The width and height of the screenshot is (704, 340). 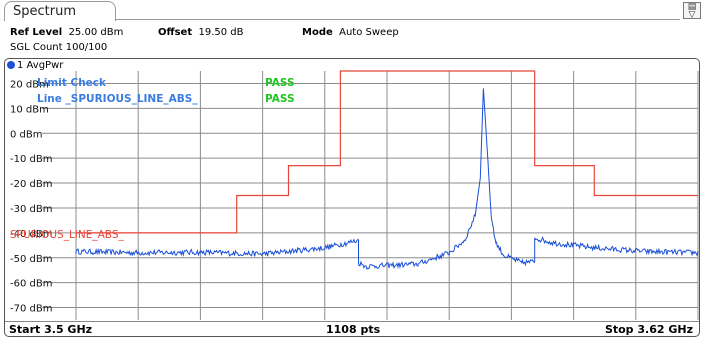 What do you see at coordinates (280, 99) in the screenshot?
I see `limit-line-check-status: PASS` at bounding box center [280, 99].